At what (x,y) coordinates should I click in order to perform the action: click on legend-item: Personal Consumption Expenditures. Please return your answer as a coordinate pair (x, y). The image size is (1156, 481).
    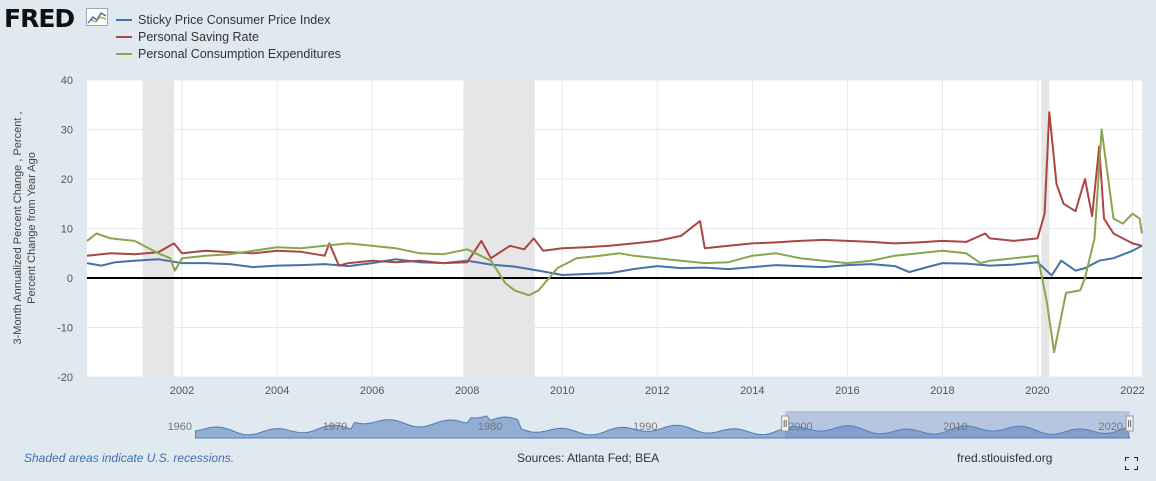
    Looking at the image, I should click on (228, 53).